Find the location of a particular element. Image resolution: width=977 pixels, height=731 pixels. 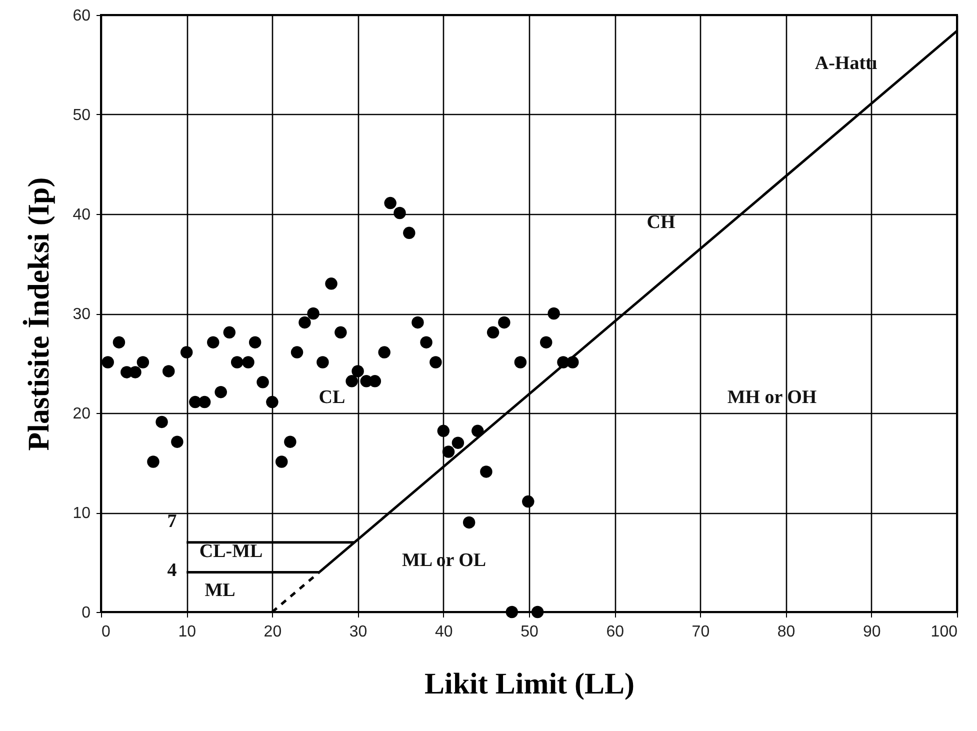

y-tick-label: 40 is located at coordinates (81, 215).